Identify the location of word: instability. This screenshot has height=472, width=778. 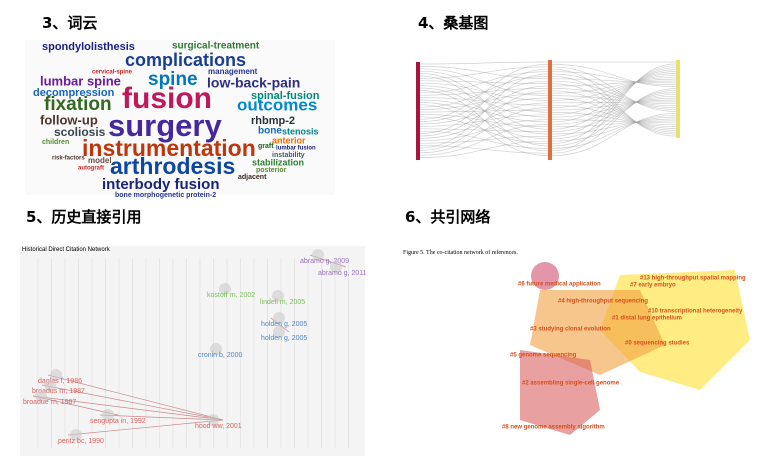
(288, 155).